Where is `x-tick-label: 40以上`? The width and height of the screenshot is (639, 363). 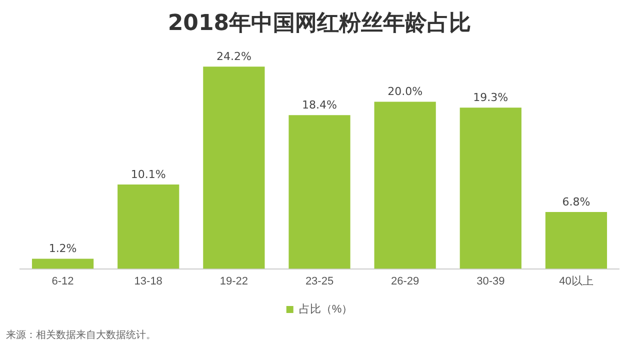
x-tick-label: 40以上 is located at coordinates (576, 281).